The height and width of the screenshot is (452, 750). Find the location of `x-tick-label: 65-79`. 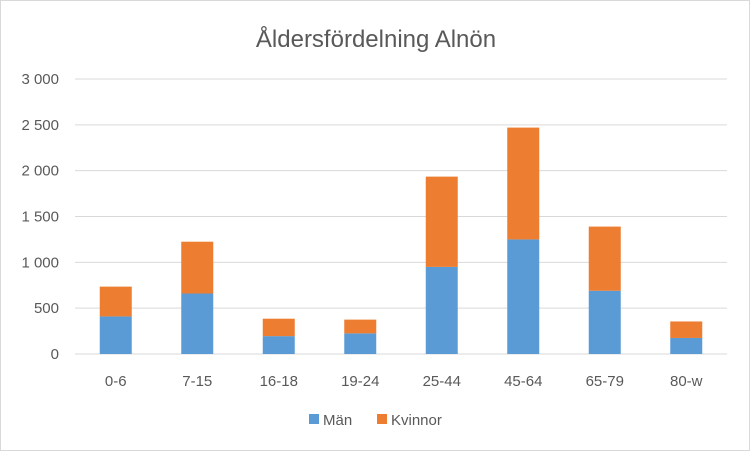

x-tick-label: 65-79 is located at coordinates (605, 381).